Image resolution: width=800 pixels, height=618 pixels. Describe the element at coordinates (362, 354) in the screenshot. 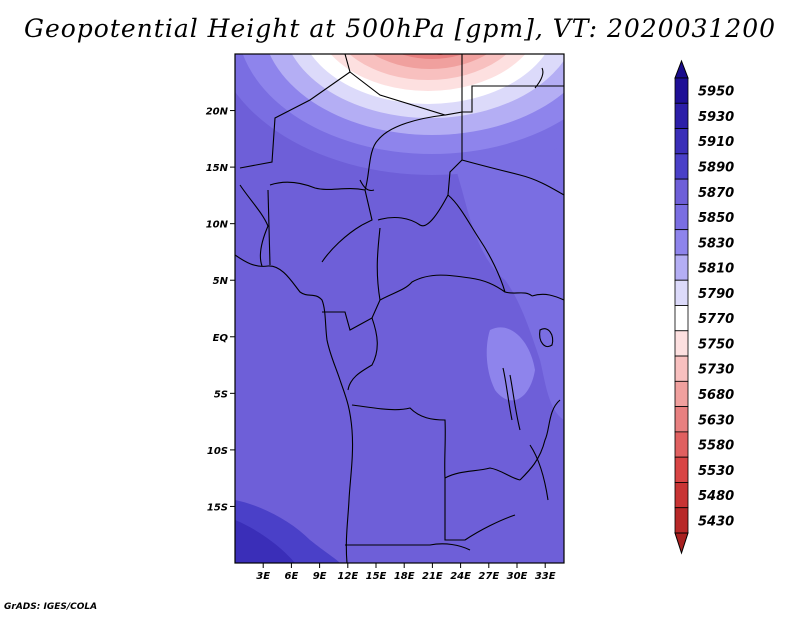

I see `border-congo-drc` at that location.